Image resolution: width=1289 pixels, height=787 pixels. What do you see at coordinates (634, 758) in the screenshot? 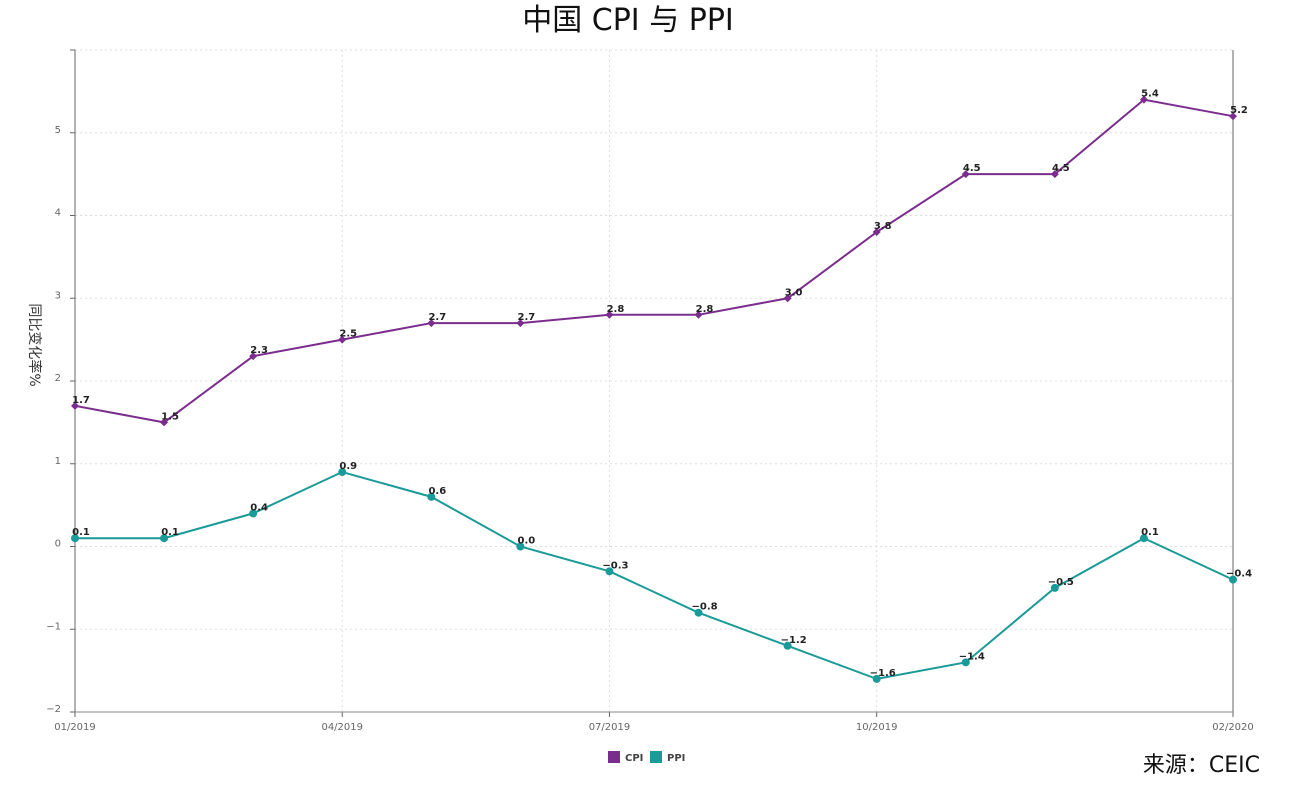
I see `legend-label-cpi: CPI` at bounding box center [634, 758].